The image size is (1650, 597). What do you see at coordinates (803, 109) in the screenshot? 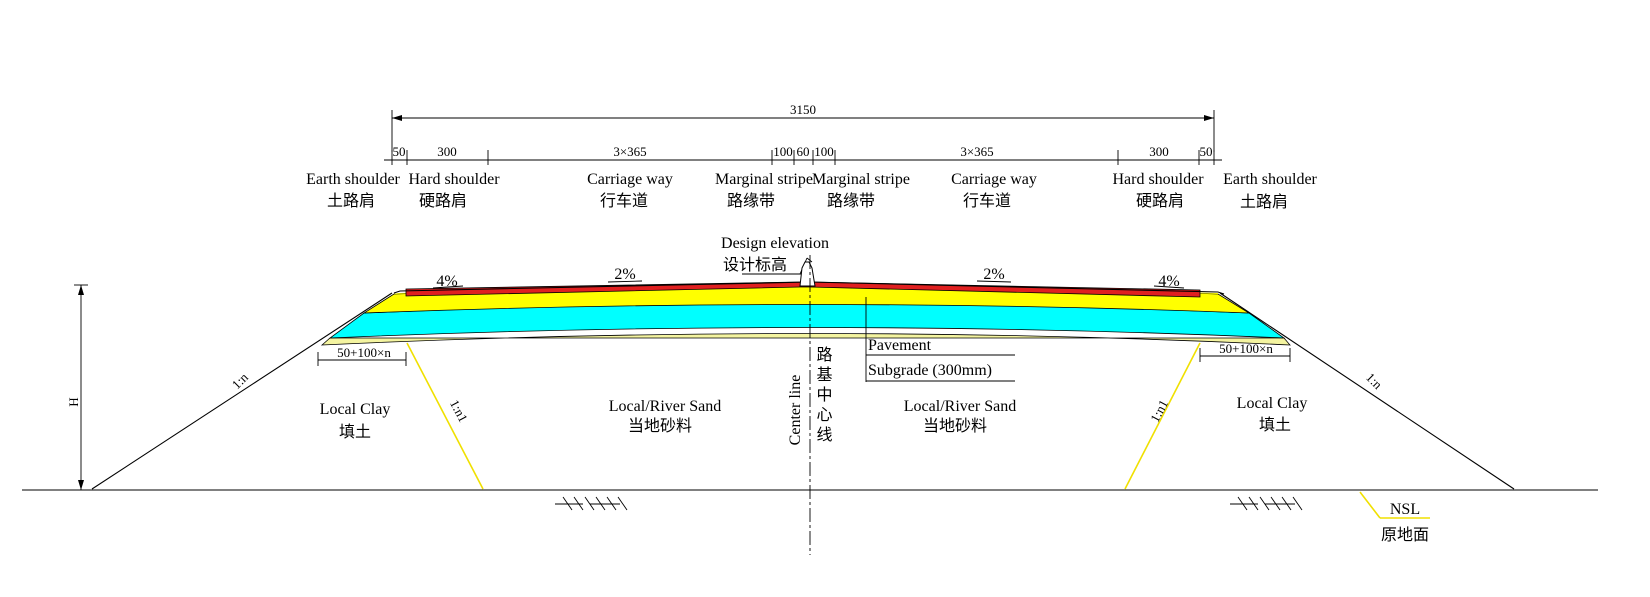
I see `dimension-total: 3150` at bounding box center [803, 109].